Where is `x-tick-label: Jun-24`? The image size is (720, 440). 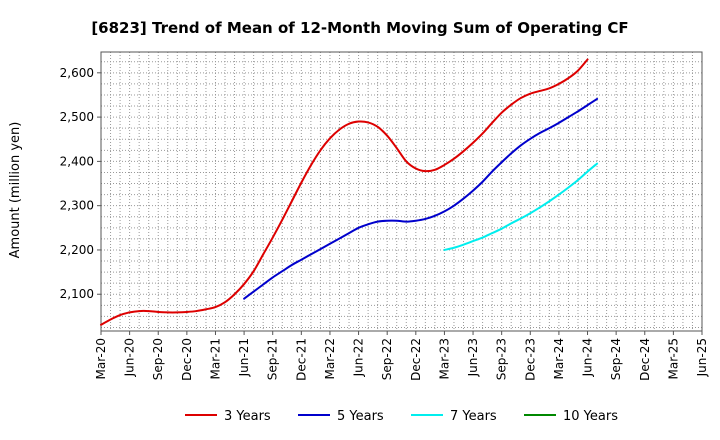
x-tick-label: Jun-24 is located at coordinates (588, 357).